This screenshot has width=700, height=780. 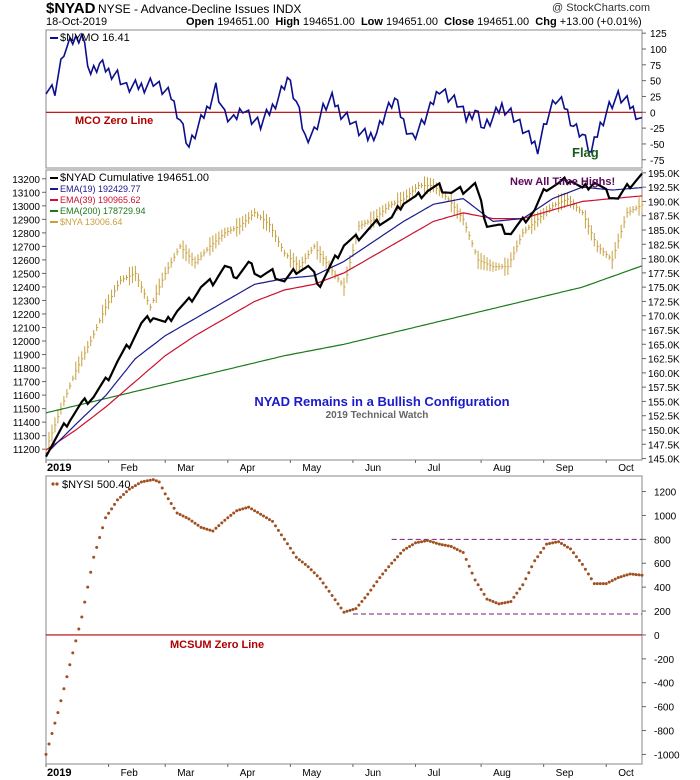 I want to click on nymo-y-tick-label: 125, so click(x=658, y=34).